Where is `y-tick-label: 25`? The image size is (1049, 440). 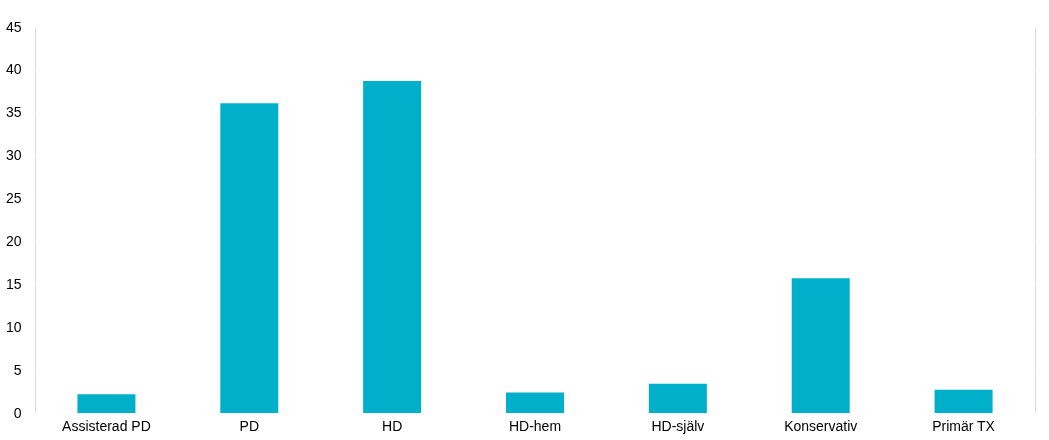
y-tick-label: 25 is located at coordinates (13, 198).